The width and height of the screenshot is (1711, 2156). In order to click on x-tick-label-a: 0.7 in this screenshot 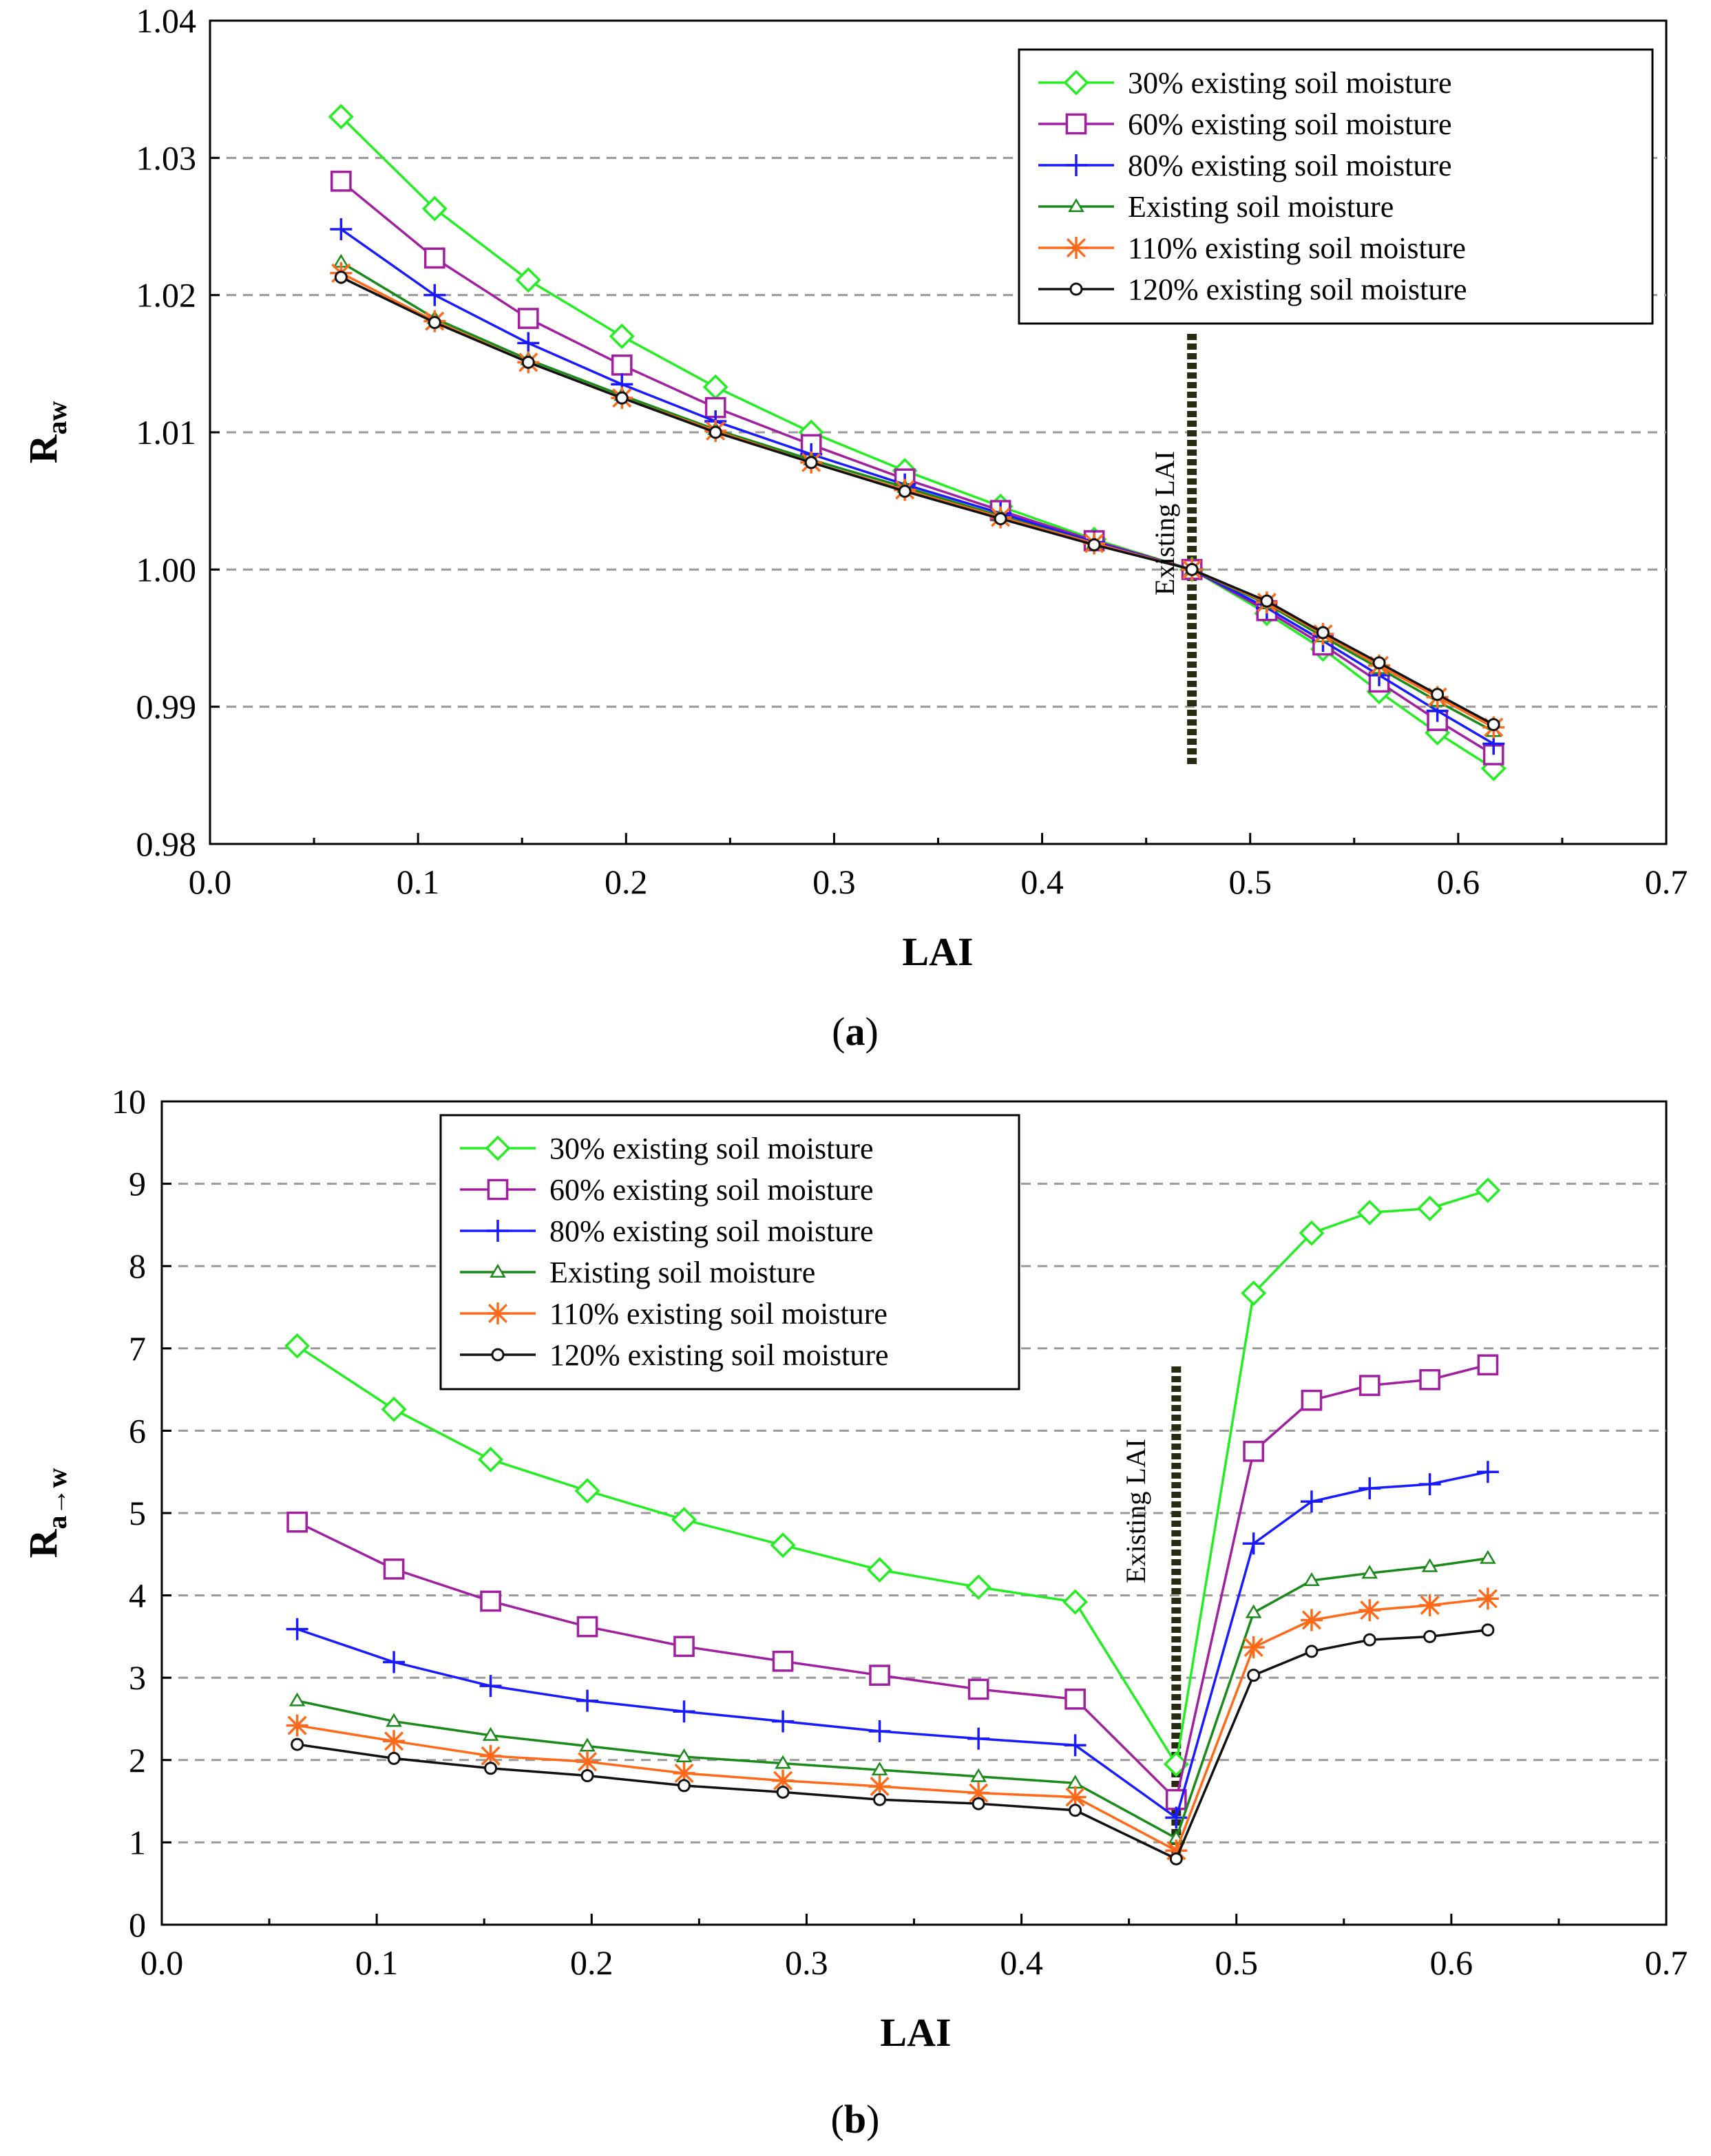, I will do `click(1666, 882)`.